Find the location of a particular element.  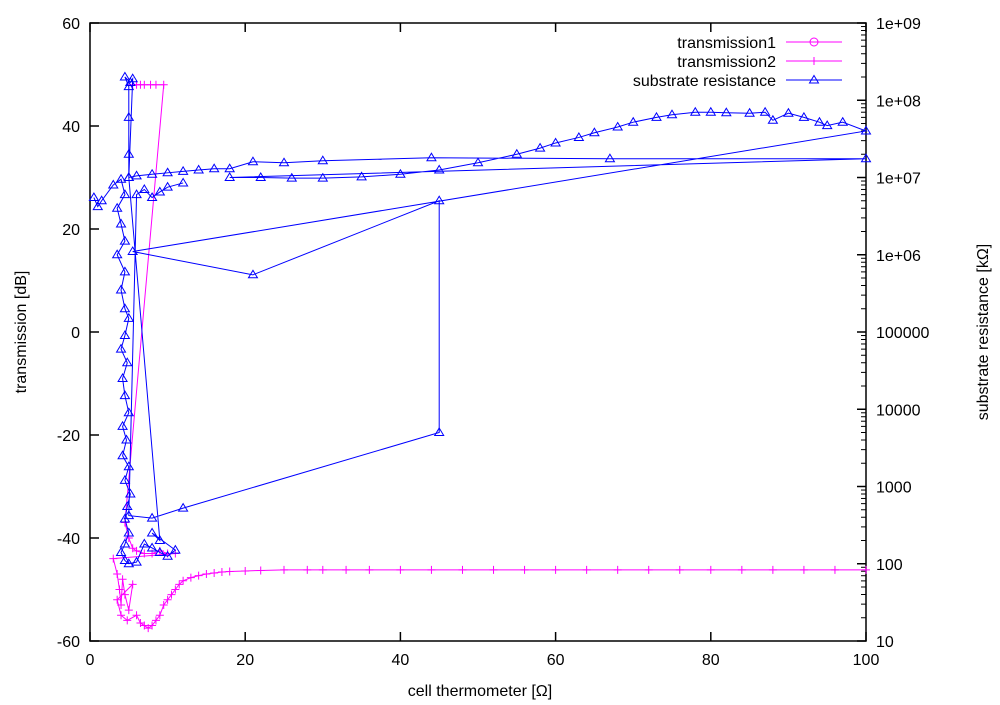

y-tick-label: -60 is located at coordinates (68, 642).